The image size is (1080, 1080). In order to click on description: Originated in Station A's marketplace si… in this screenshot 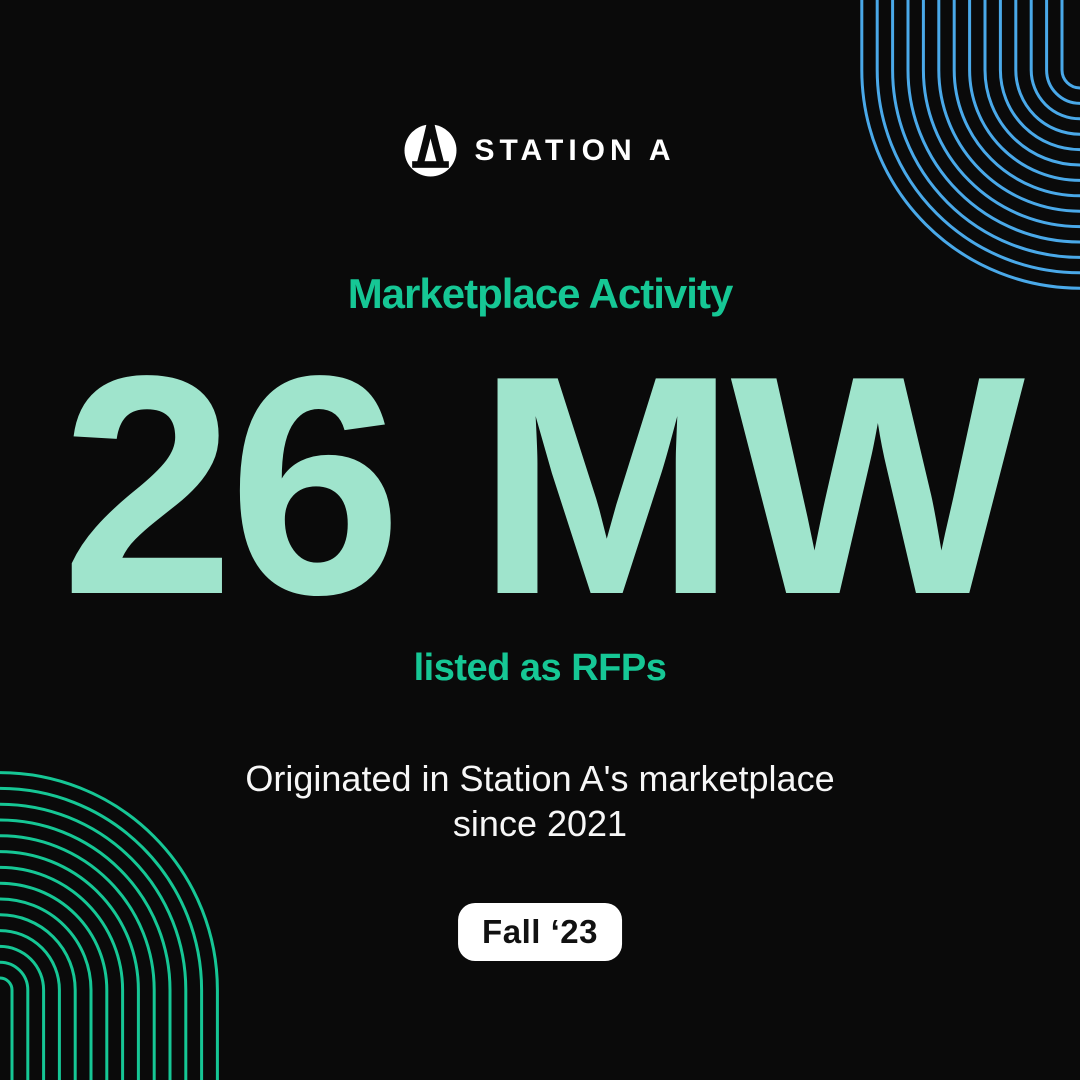, I will do `click(540, 801)`.